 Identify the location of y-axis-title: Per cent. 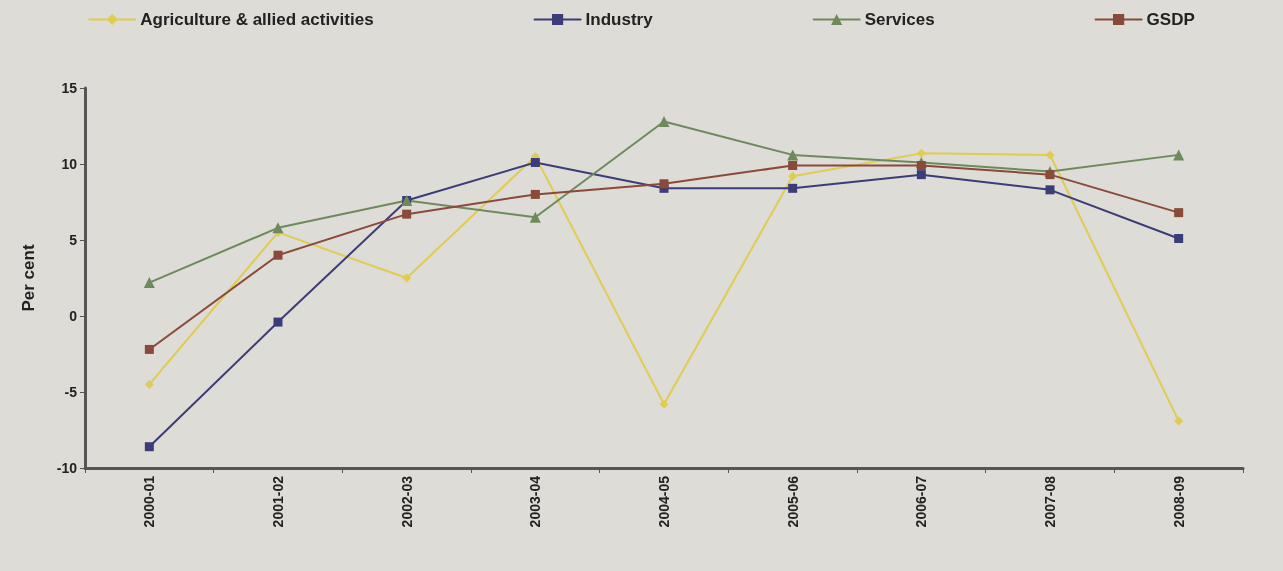
(28, 278).